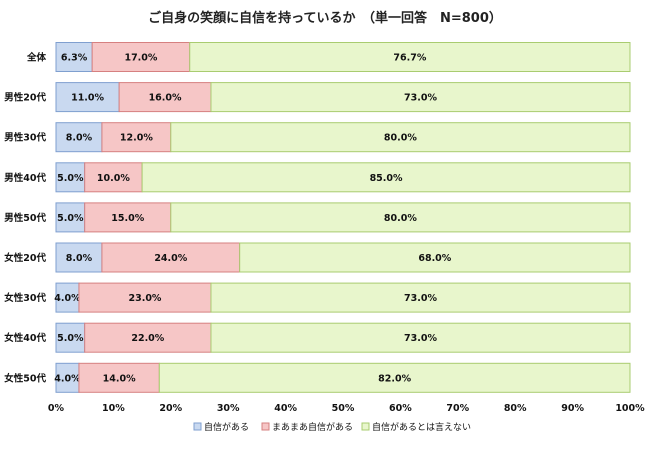 This screenshot has height=451, width=651. Describe the element at coordinates (572, 408) in the screenshot. I see `x-tick-label: 90%` at that location.